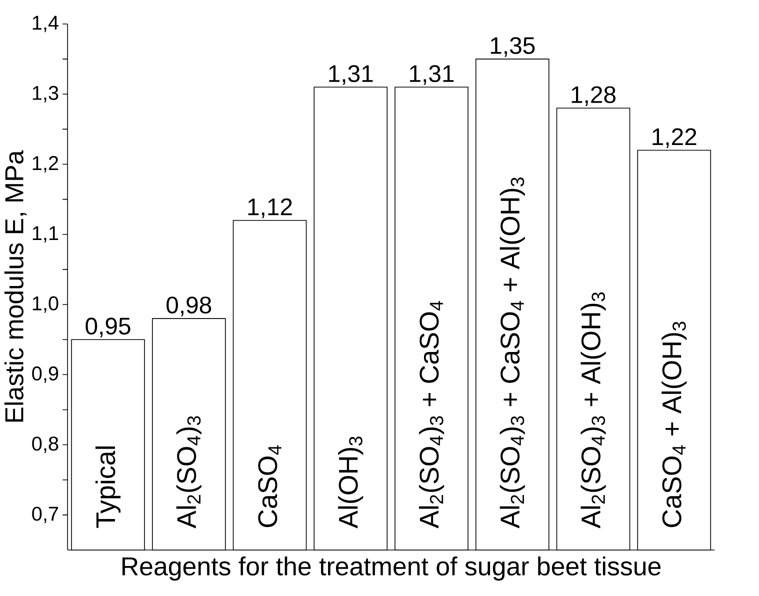 Image resolution: width=759 pixels, height=596 pixels. What do you see at coordinates (45, 445) in the screenshot?
I see `y-tick-label: 0,8` at bounding box center [45, 445].